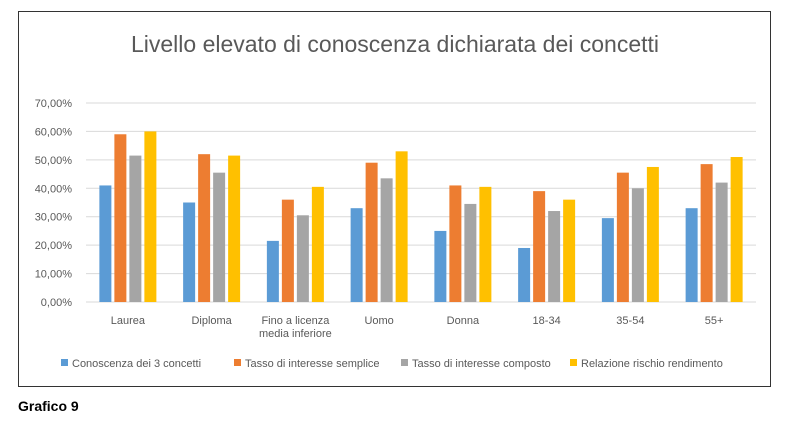 The height and width of the screenshot is (429, 800). Describe the element at coordinates (295, 334) in the screenshot. I see `x-tick-label: media inferiore` at that location.